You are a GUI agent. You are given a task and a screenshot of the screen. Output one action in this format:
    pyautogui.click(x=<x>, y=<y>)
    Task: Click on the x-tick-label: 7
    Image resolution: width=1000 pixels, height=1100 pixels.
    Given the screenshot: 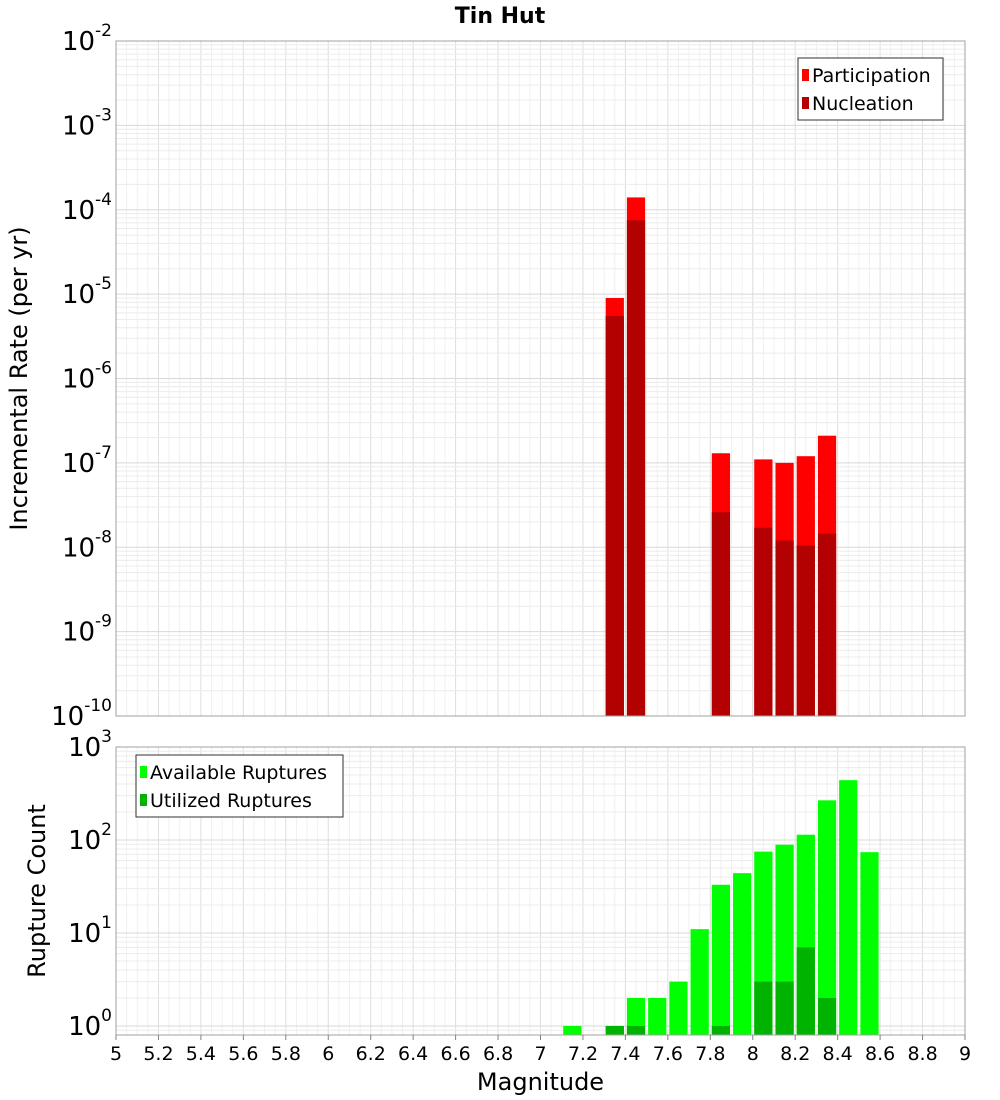 What is the action you would take?
    pyautogui.click(x=540, y=1054)
    